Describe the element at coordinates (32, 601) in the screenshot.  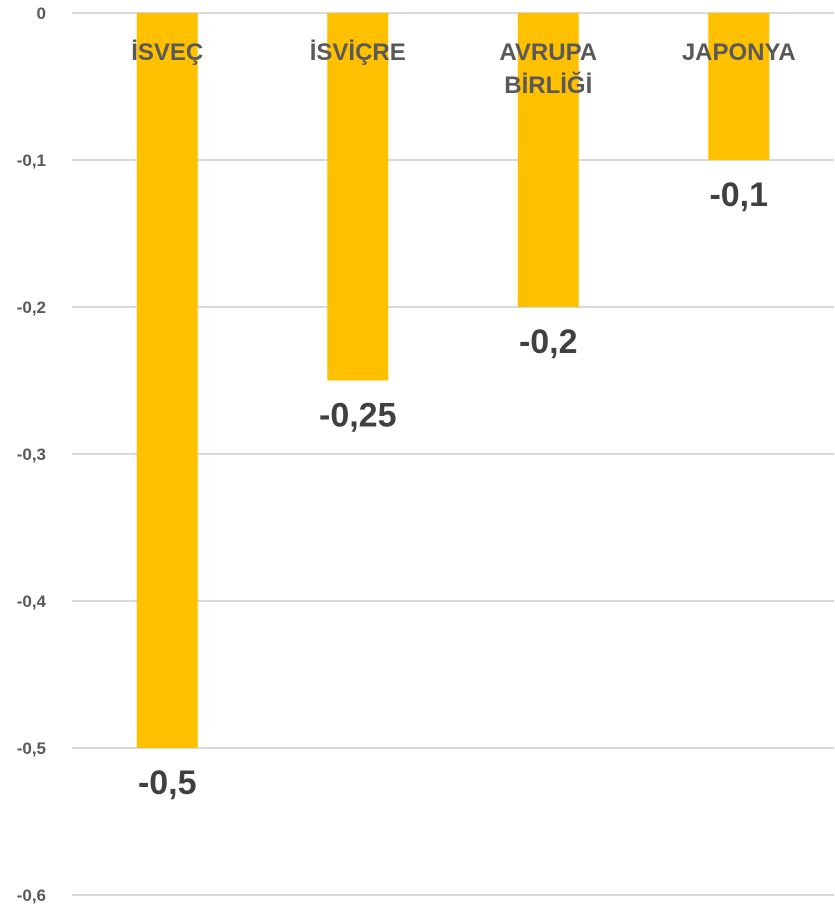
I see `y-tick-label: -0,4` at that location.